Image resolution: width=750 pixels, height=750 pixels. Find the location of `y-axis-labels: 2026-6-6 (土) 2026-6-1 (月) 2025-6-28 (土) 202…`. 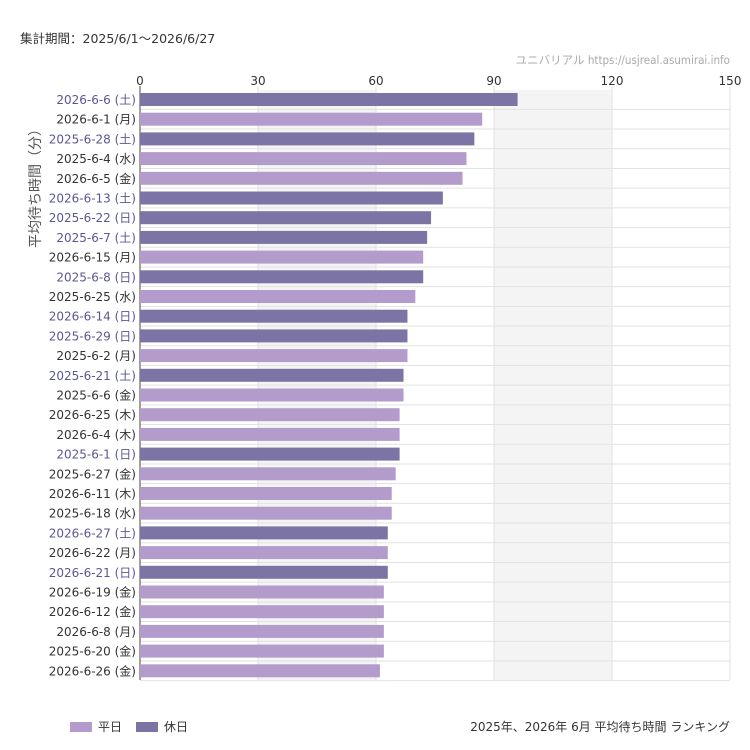

y-axis-labels: 2026-6-6 (土) 2026-6-1 (月) 2025-6-28 (土) 202… is located at coordinates (92, 385).